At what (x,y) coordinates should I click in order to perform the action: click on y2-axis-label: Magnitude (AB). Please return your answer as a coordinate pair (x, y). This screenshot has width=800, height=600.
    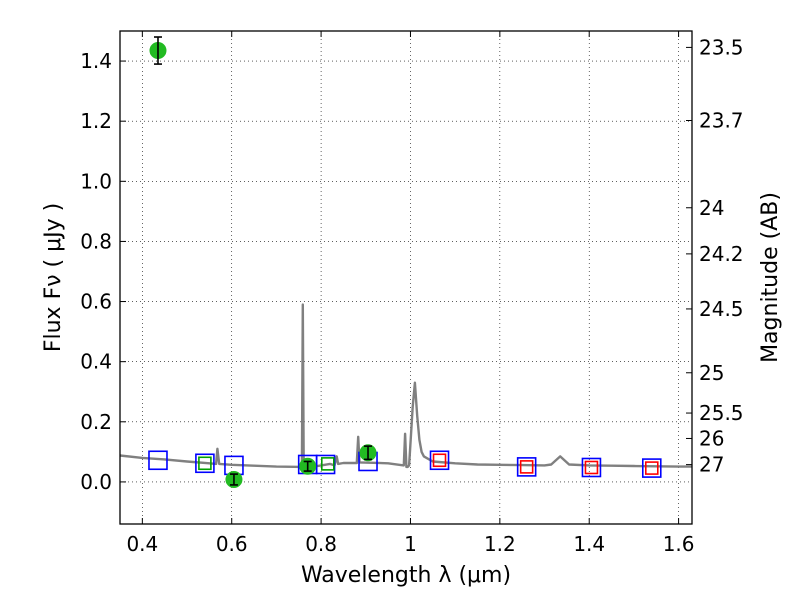
    Looking at the image, I should click on (770, 277).